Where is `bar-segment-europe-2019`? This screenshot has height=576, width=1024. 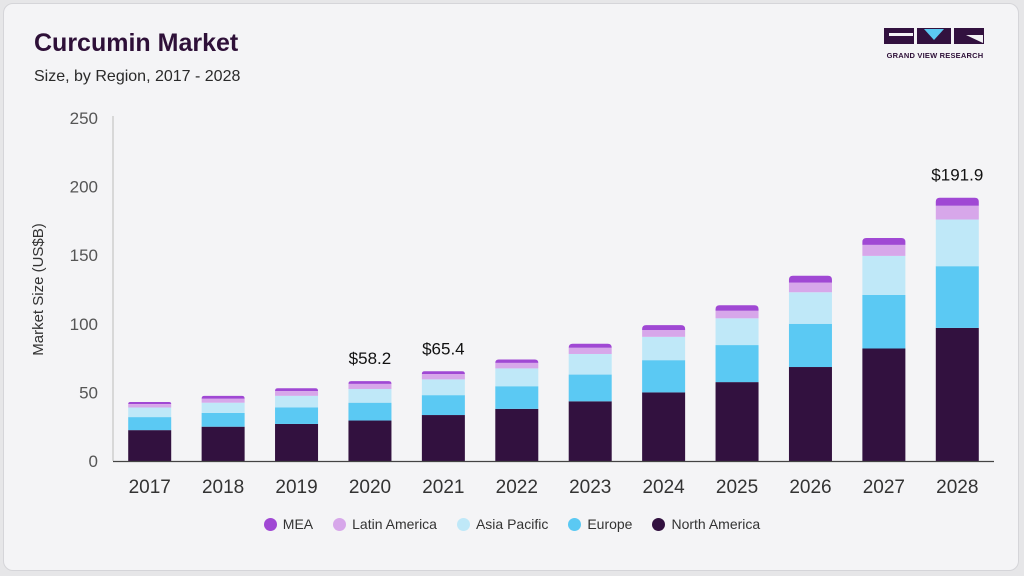 bar-segment-europe-2019 is located at coordinates (297, 415).